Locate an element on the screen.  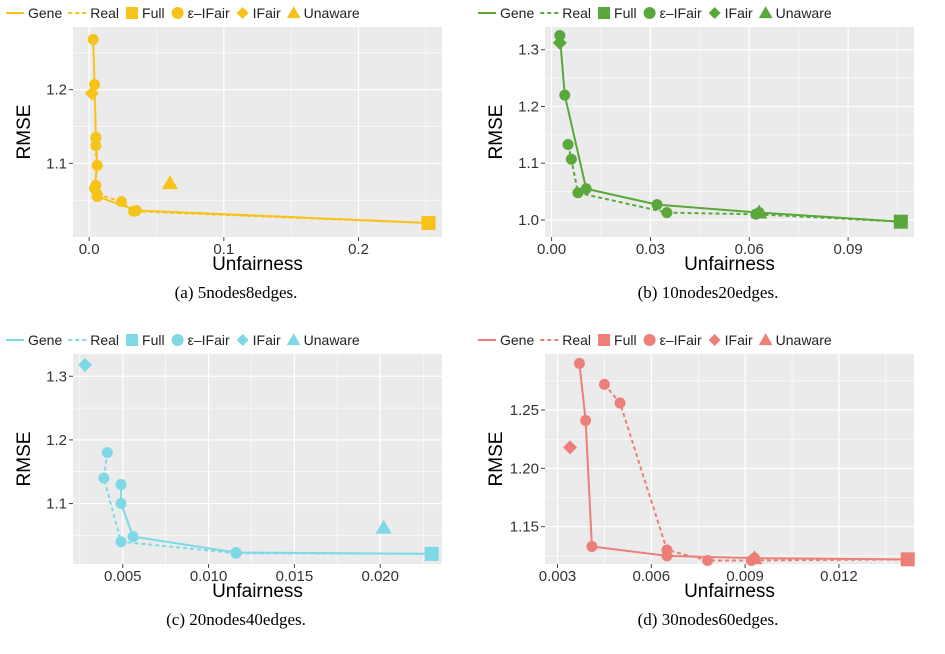
x-tick-label: 0.012 is located at coordinates (839, 576).